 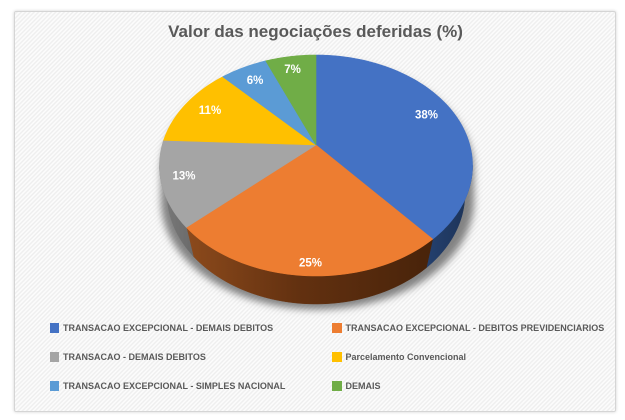 What do you see at coordinates (255, 81) in the screenshot?
I see `svg-text: 6%` at bounding box center [255, 81].